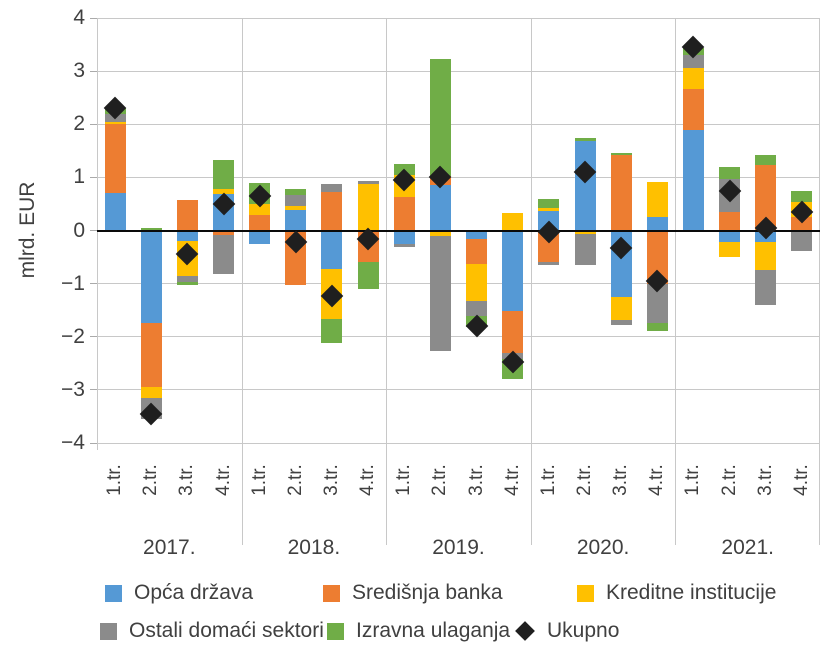 The image size is (840, 660). I want to click on legend-label: Središnja banka, so click(427, 592).